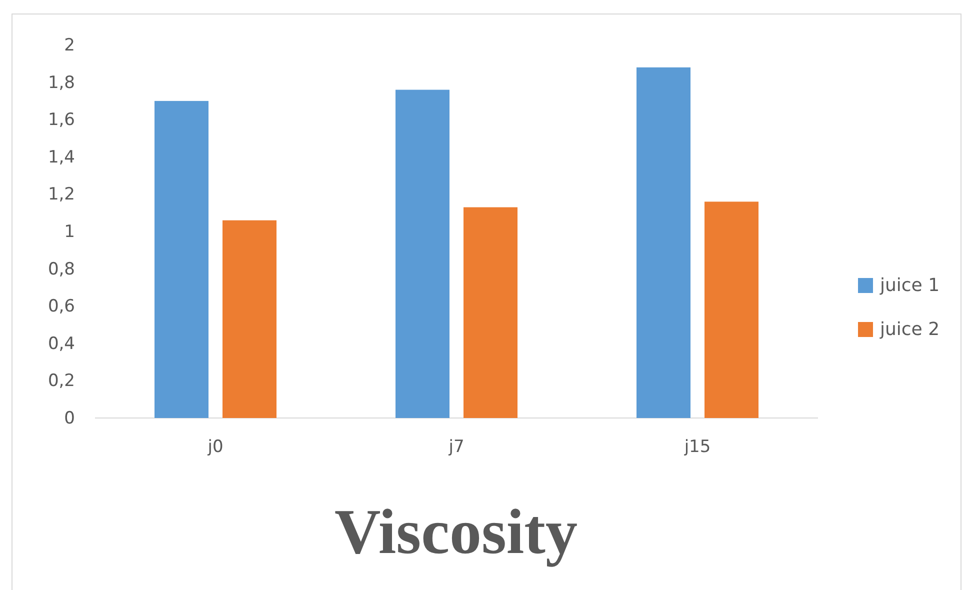  Describe the element at coordinates (456, 447) in the screenshot. I see `x-tick-label: j7` at that location.